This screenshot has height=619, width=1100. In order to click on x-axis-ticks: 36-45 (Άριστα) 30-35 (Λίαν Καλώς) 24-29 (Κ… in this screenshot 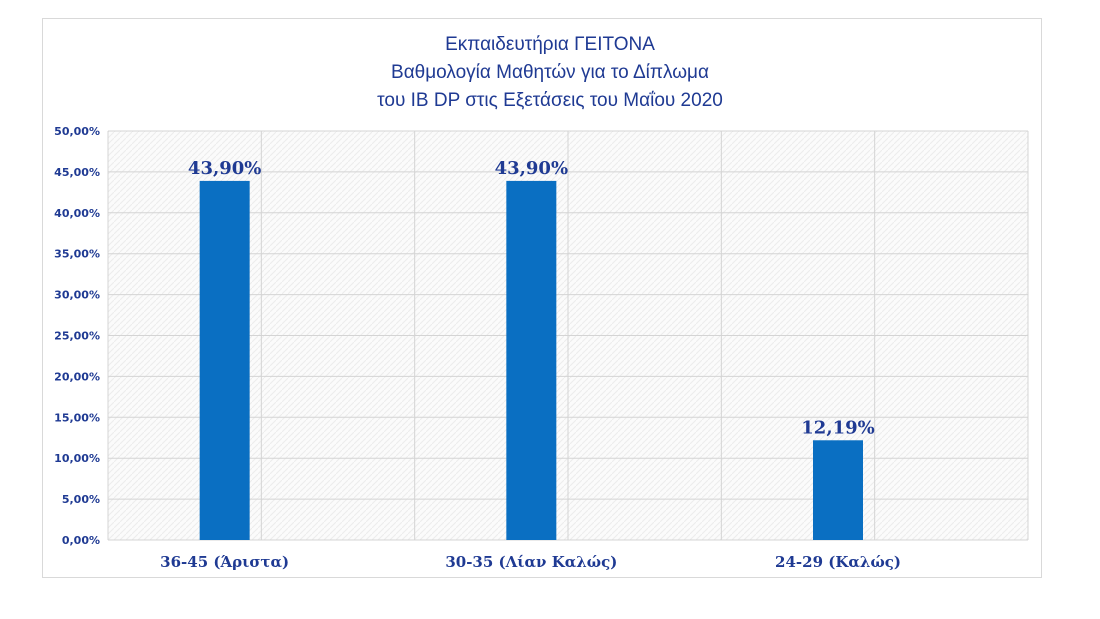, I will do `click(530, 562)`.